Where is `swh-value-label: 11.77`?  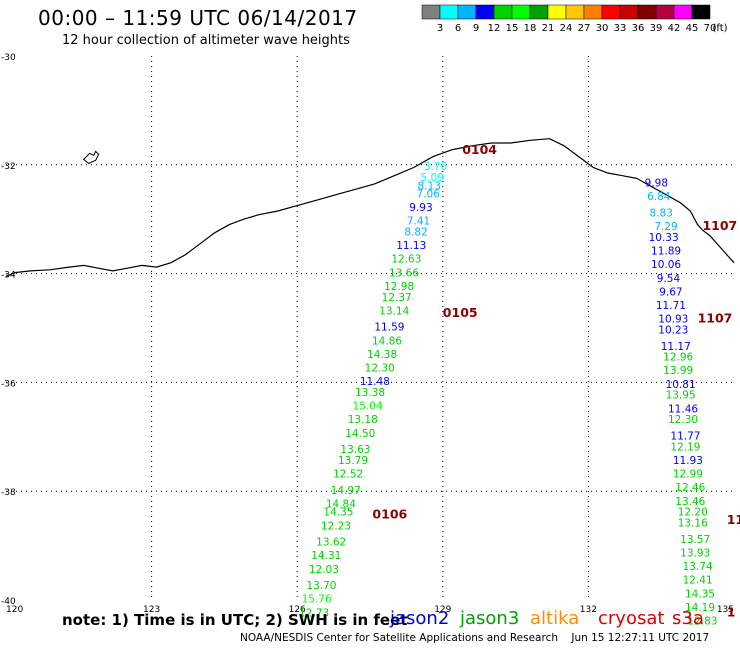
swh-value-label: 11.77 is located at coordinates (685, 437).